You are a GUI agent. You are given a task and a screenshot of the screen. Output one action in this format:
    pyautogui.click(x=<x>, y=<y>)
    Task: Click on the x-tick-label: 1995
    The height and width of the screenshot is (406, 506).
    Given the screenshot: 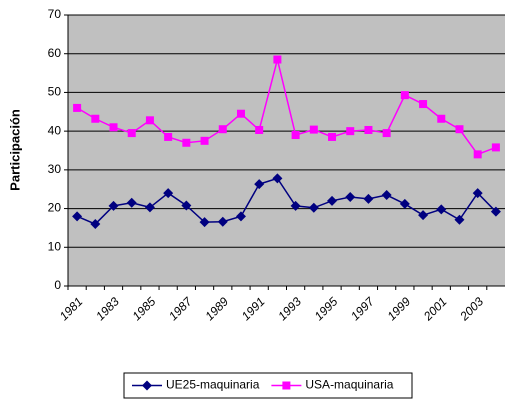 What is the action you would take?
    pyautogui.click(x=326, y=308)
    